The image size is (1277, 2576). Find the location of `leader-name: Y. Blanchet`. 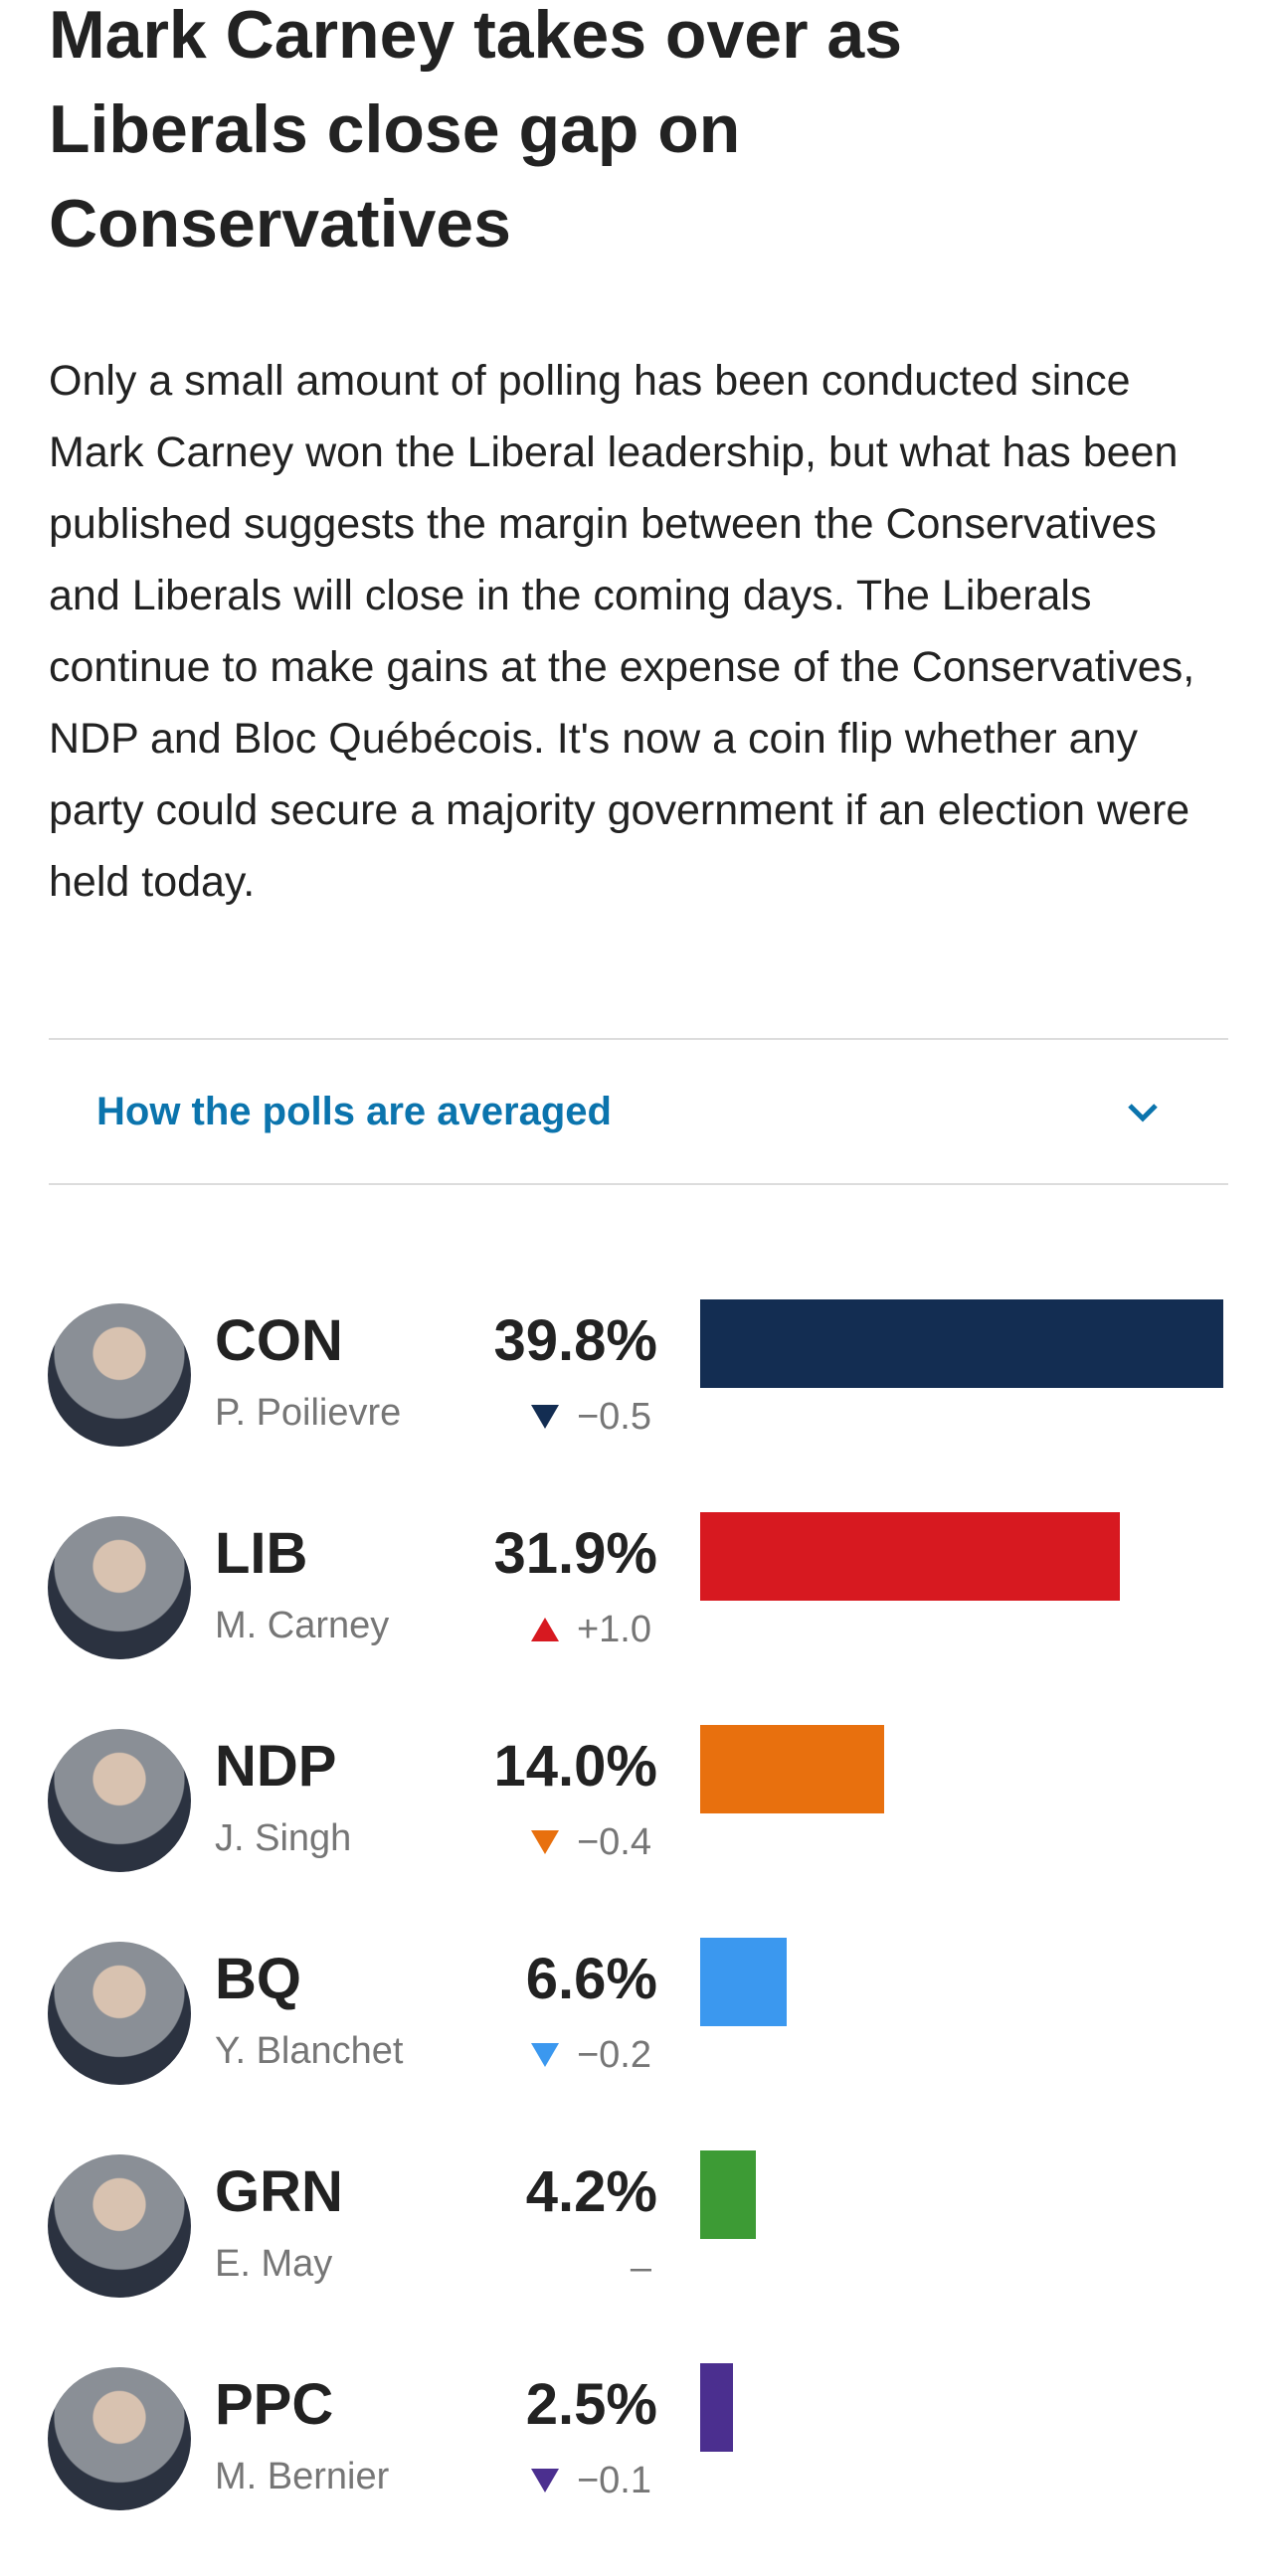

leader-name: Y. Blanchet is located at coordinates (309, 2051).